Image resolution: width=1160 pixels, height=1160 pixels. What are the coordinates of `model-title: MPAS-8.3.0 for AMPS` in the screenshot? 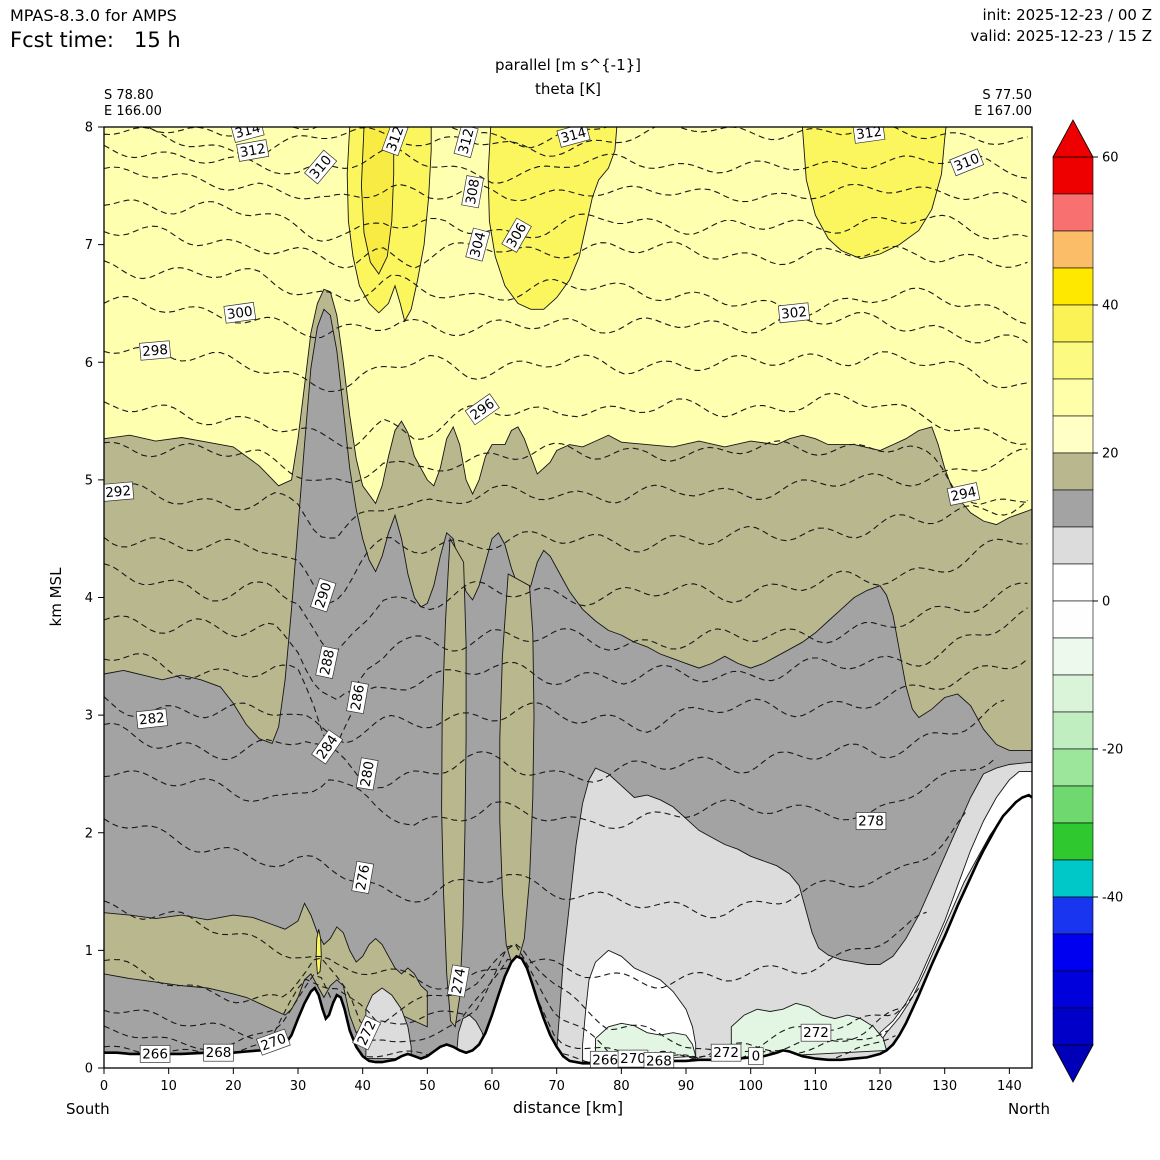 It's located at (93, 15).